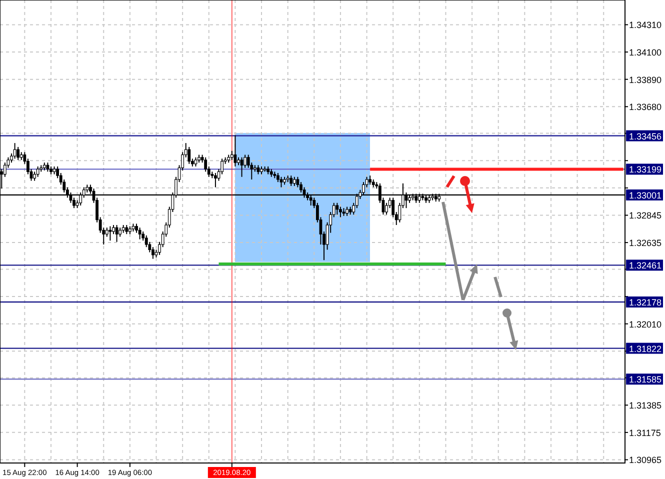 The width and height of the screenshot is (665, 479). What do you see at coordinates (645, 405) in the screenshot?
I see `y-tick-label: 1.31385` at bounding box center [645, 405].